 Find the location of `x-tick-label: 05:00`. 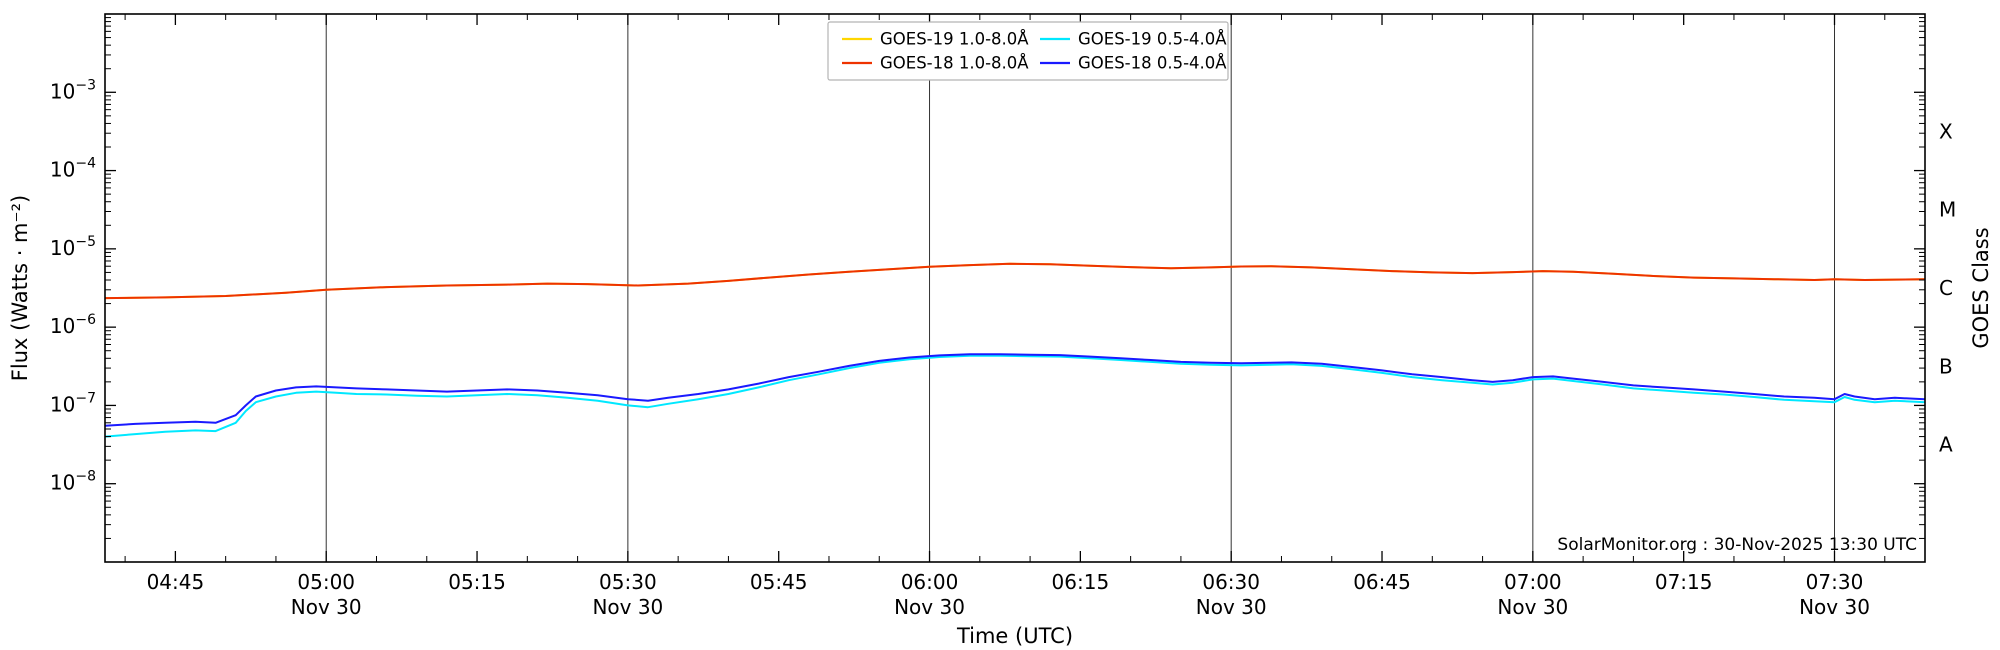

x-tick-label: 05:00 is located at coordinates (326, 582).